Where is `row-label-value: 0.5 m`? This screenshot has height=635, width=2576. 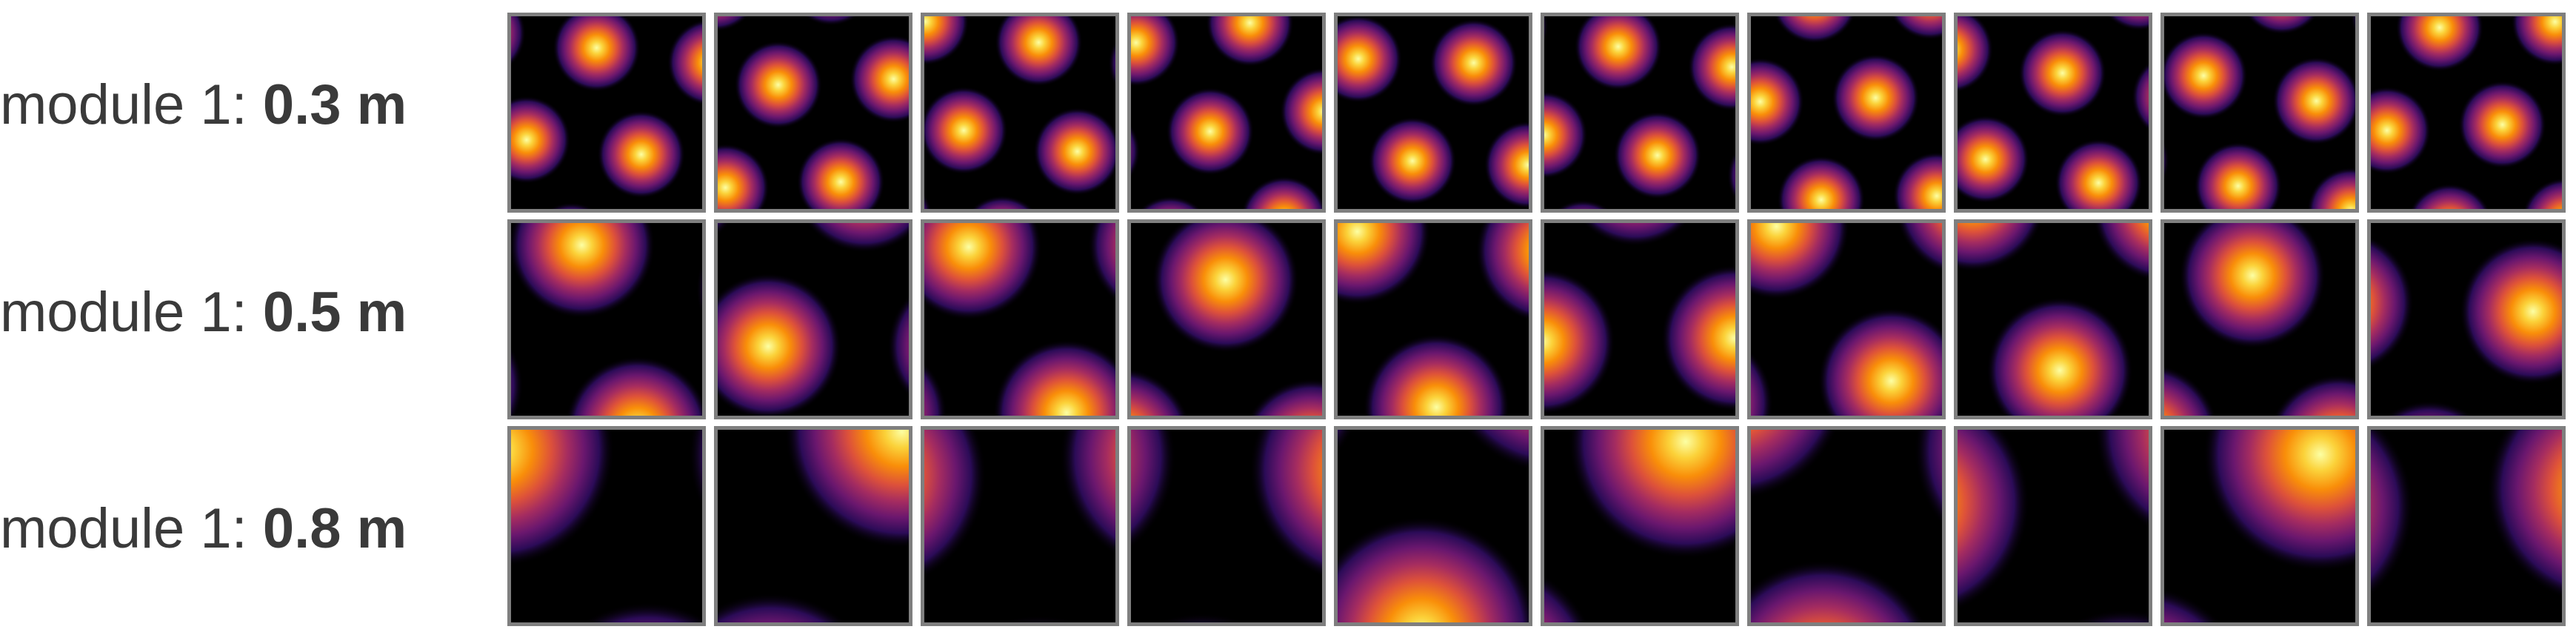 row-label-value: 0.5 m is located at coordinates (334, 312).